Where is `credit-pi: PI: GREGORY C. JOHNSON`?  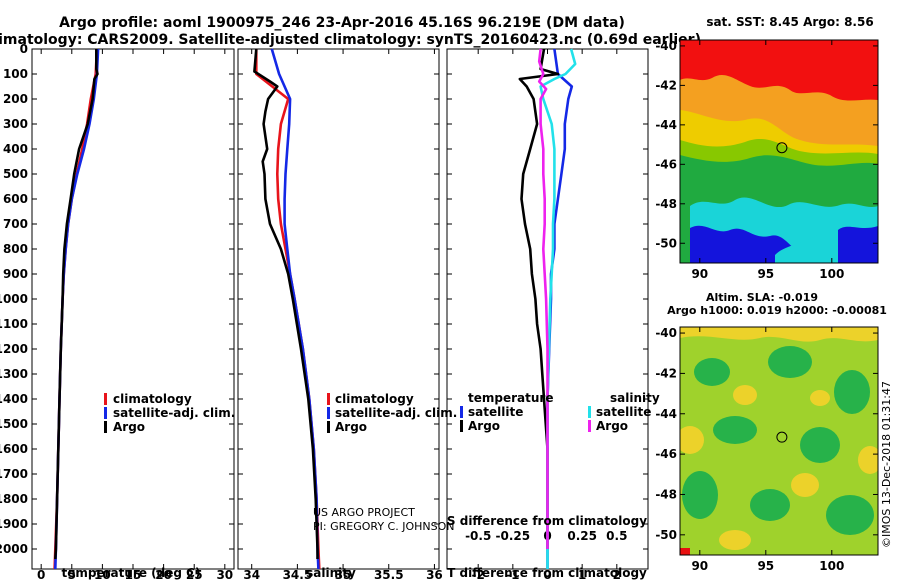
credit-pi: PI: GREGORY C. JOHNSON is located at coordinates (383, 526).